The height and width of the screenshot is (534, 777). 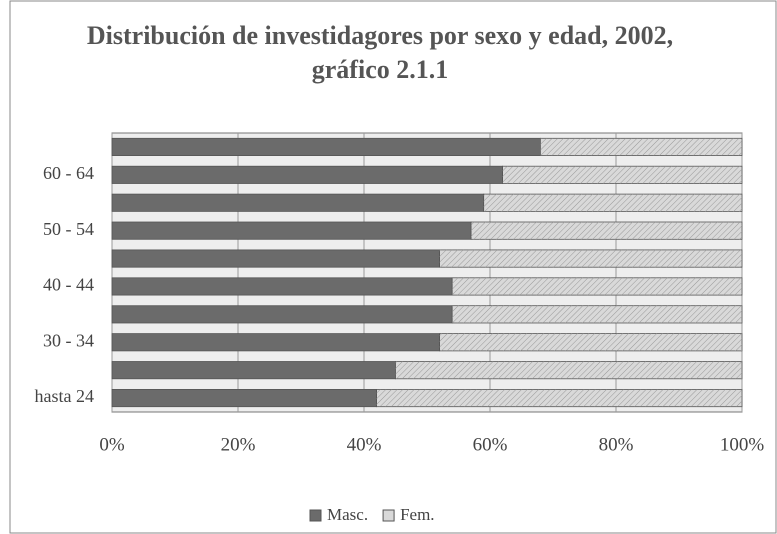 I want to click on y-tick-label: 50 - 54, so click(x=68, y=229).